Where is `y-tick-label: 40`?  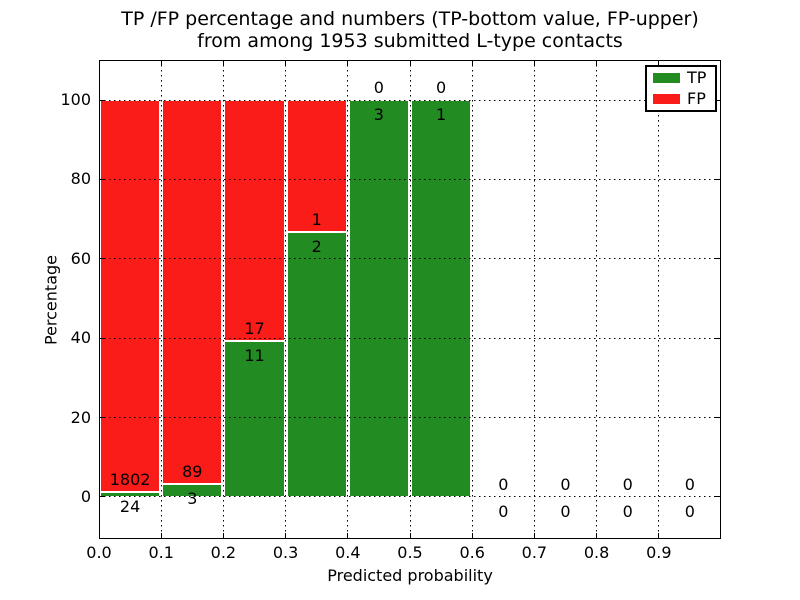
y-tick-label: 40 is located at coordinates (80, 338).